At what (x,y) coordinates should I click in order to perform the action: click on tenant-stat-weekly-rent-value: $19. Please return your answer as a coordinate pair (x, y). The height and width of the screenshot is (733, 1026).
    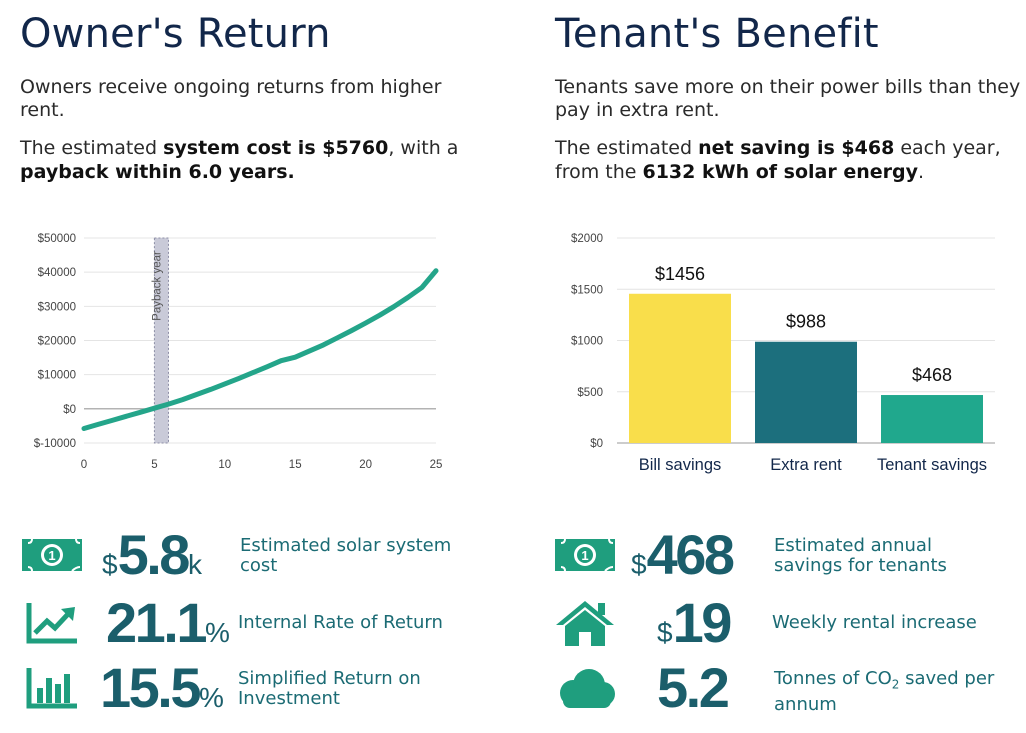
    Looking at the image, I should click on (695, 622).